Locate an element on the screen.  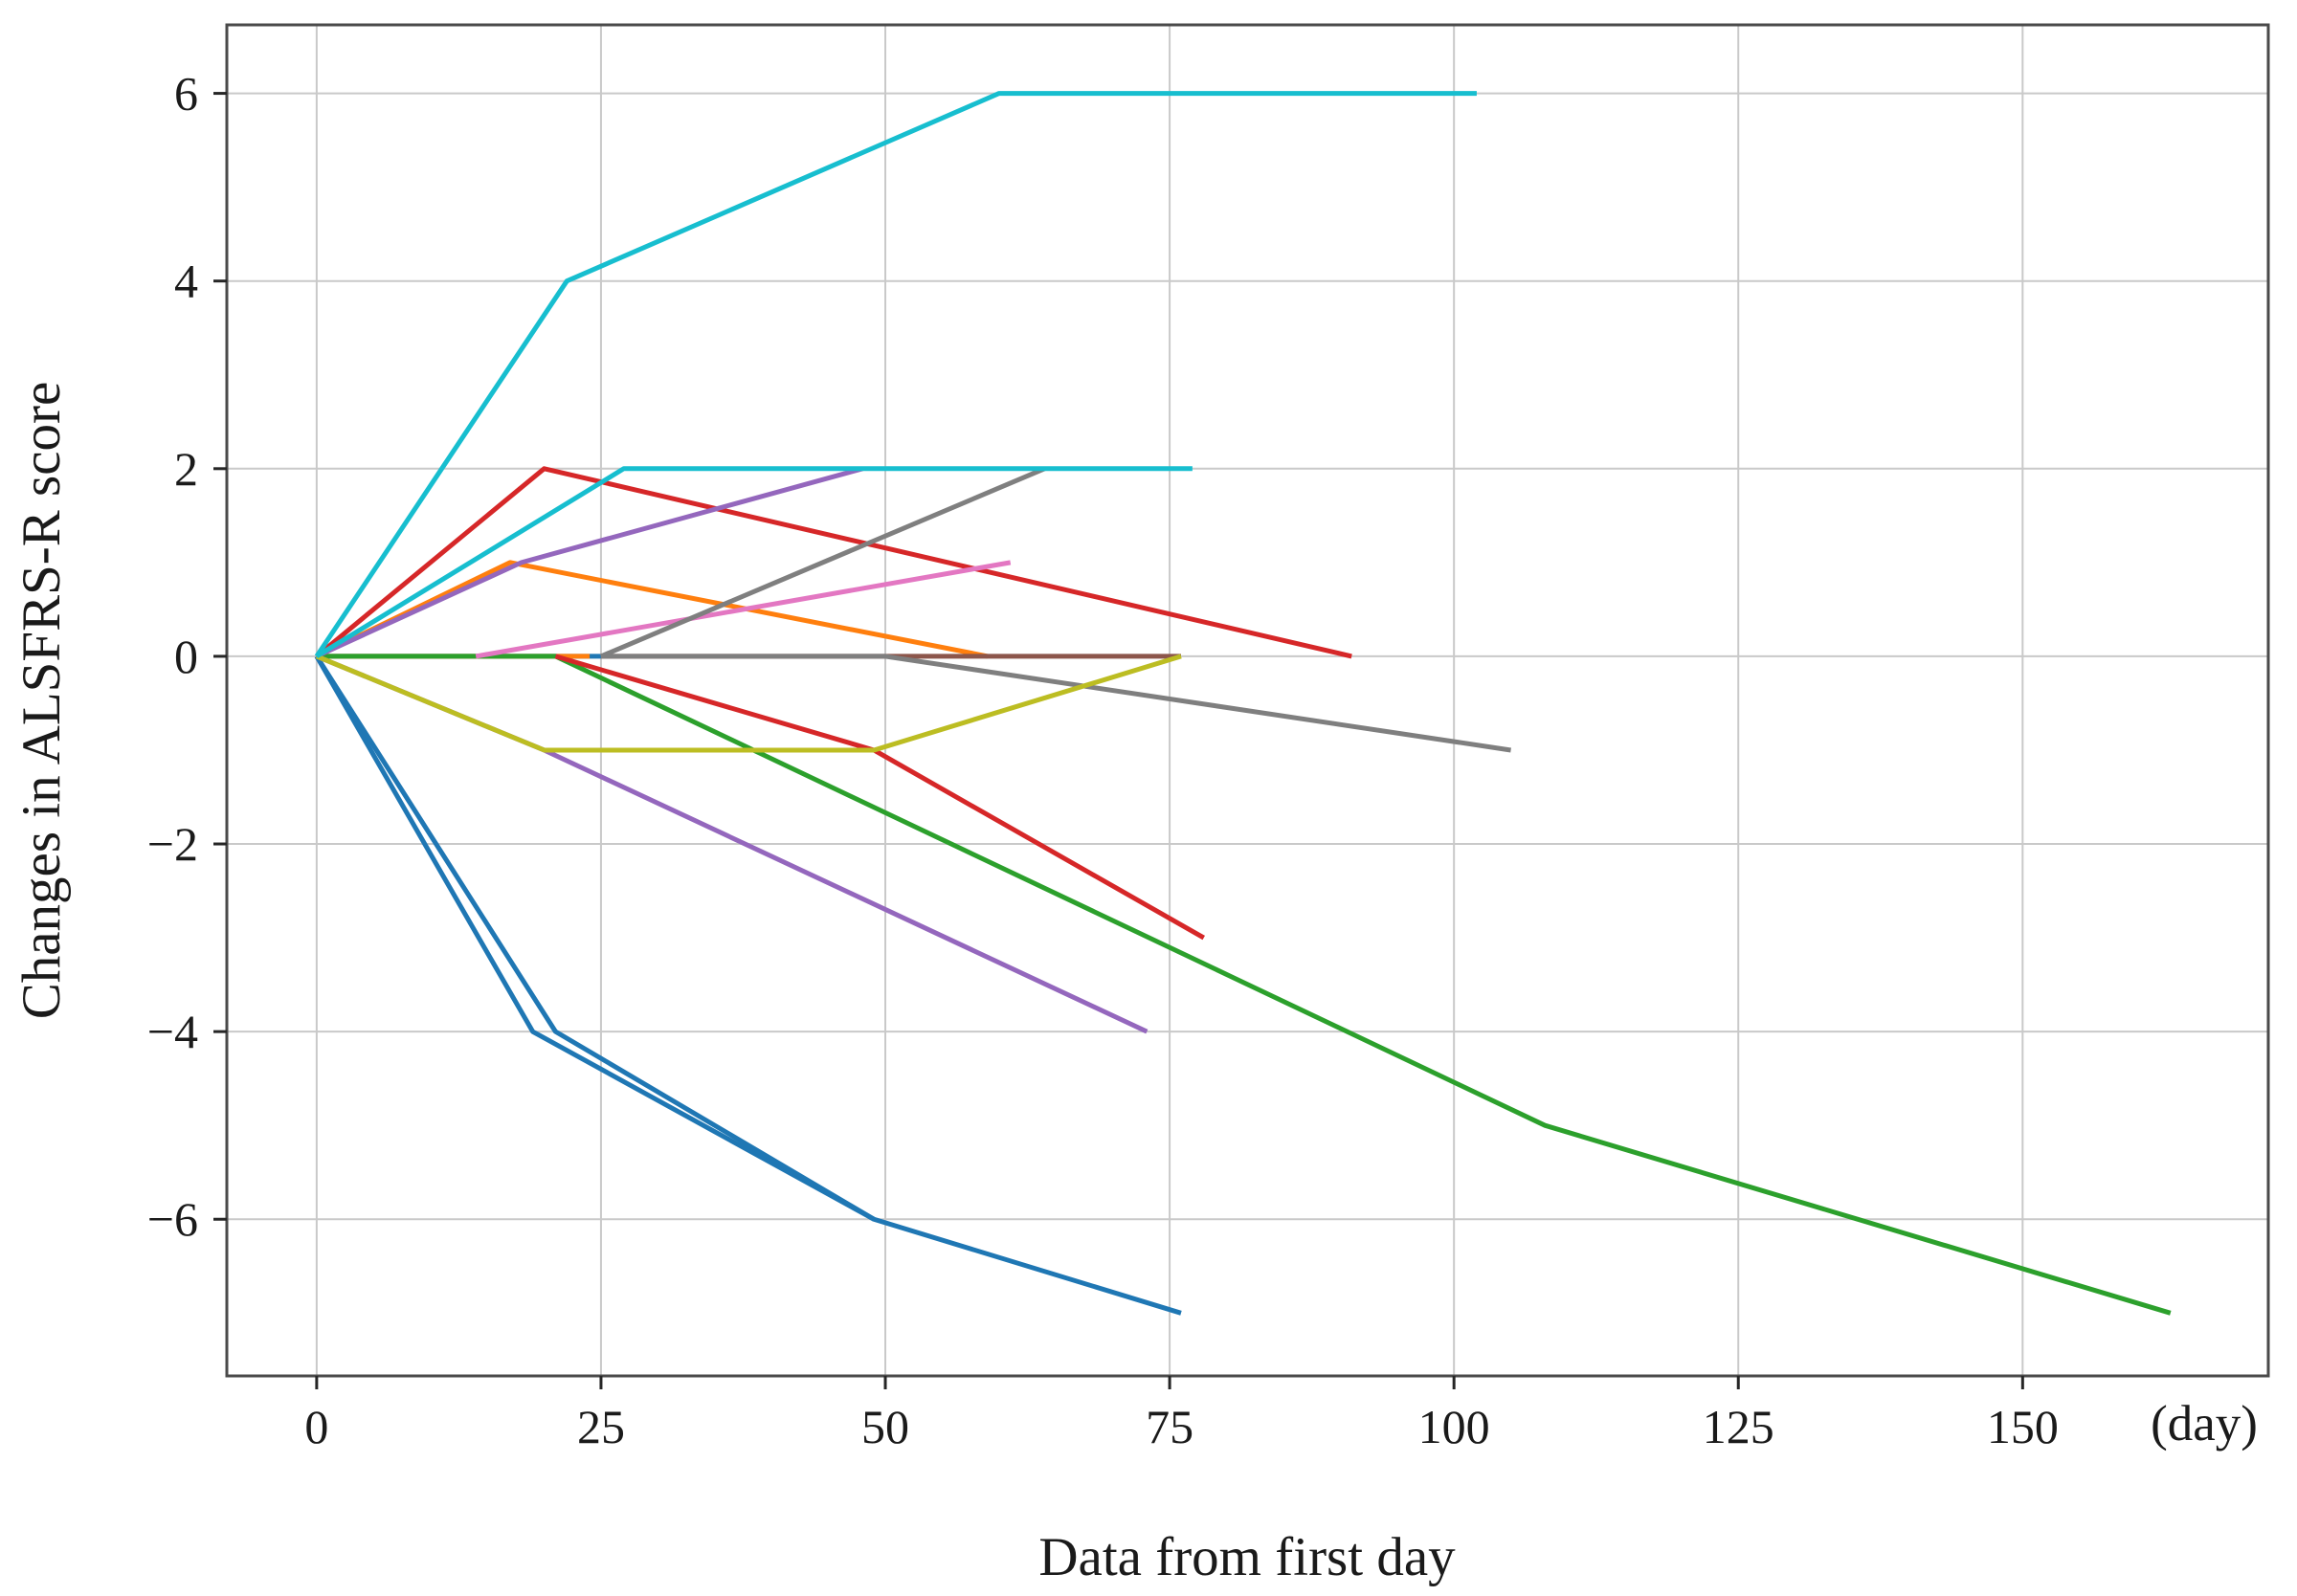
x-axis-unit-label: (day) is located at coordinates (2204, 1424).